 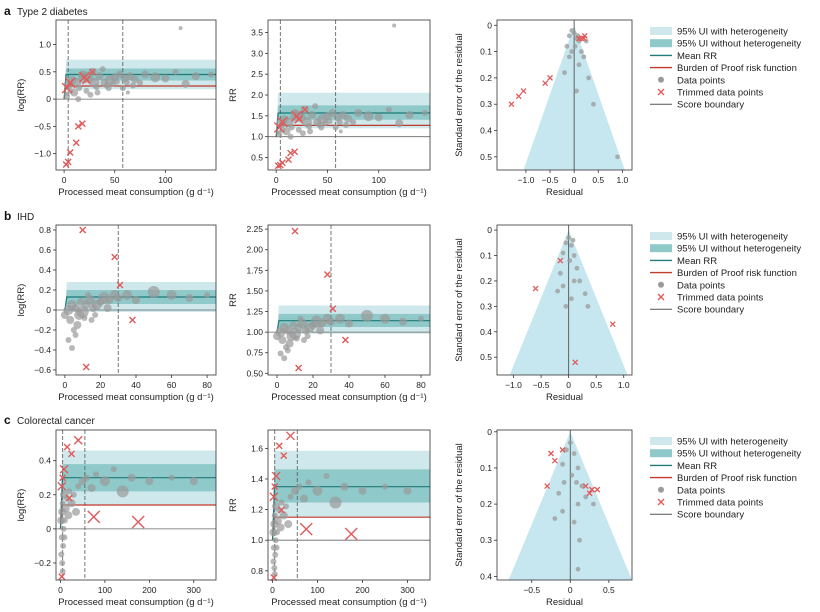 What do you see at coordinates (701, 490) in the screenshot?
I see `legend-data-points: Data points` at bounding box center [701, 490].